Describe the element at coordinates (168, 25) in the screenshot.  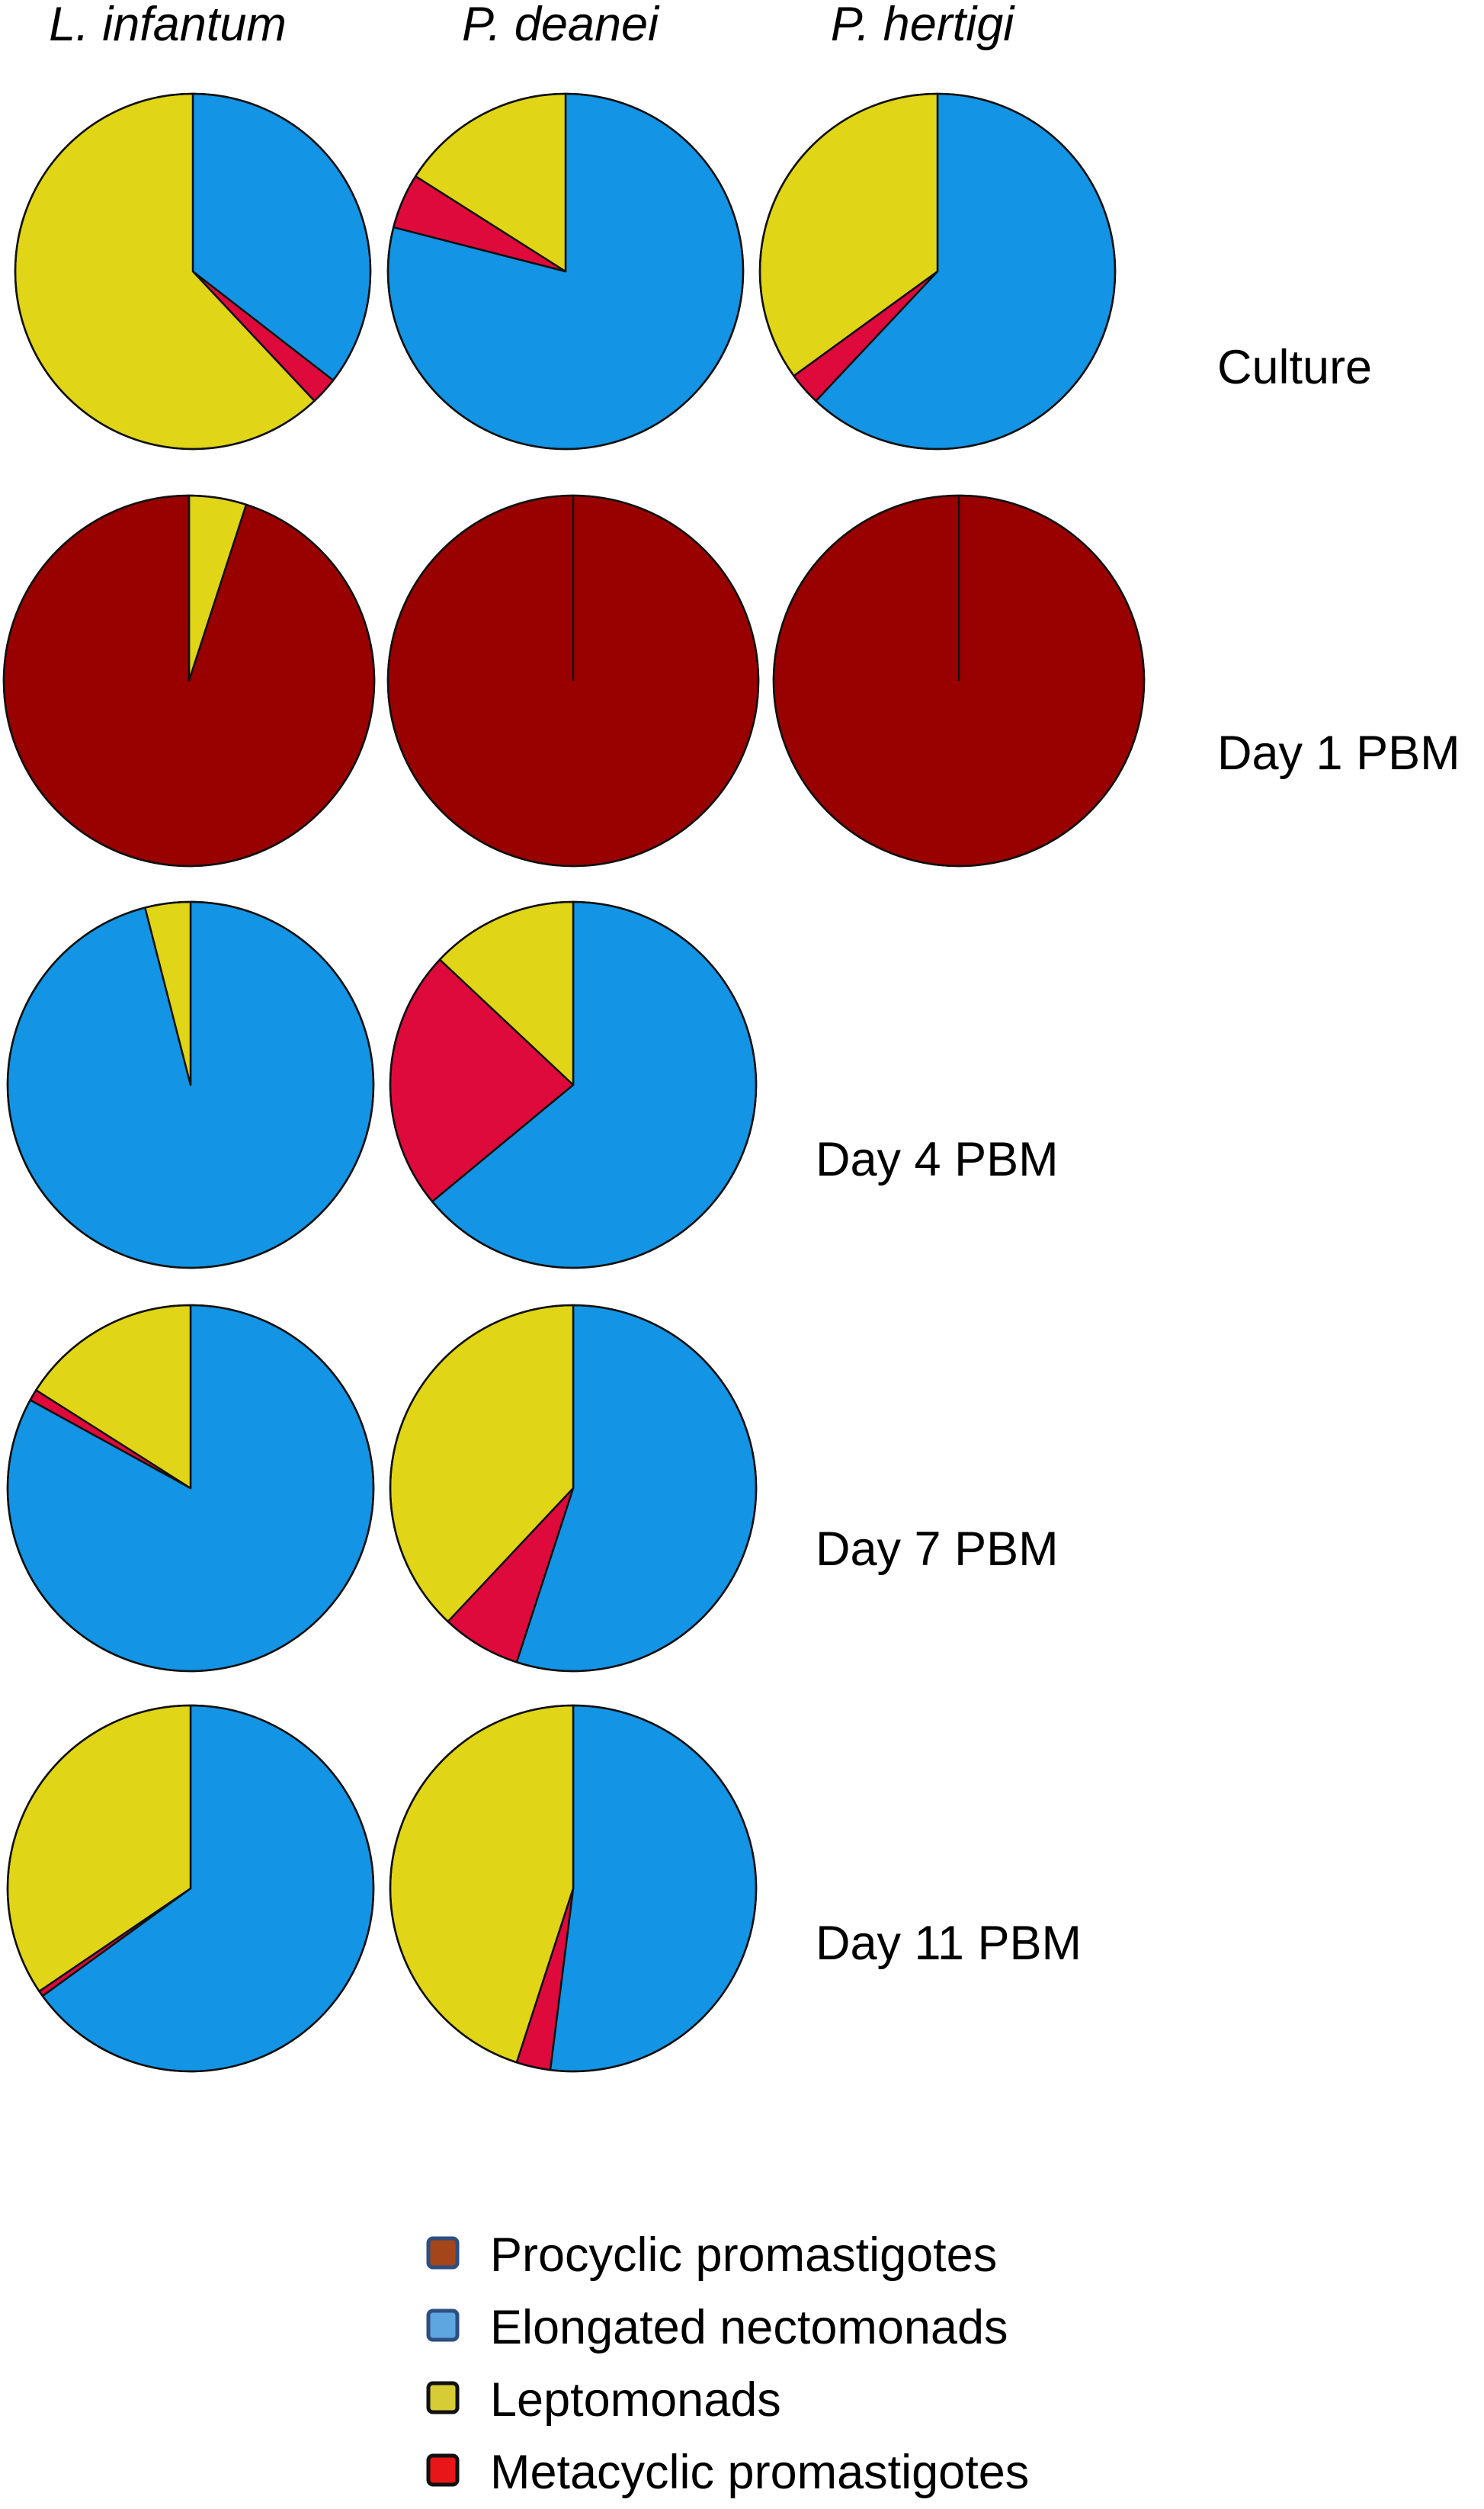
I see `column-label-l-infantum: L. infantum` at that location.